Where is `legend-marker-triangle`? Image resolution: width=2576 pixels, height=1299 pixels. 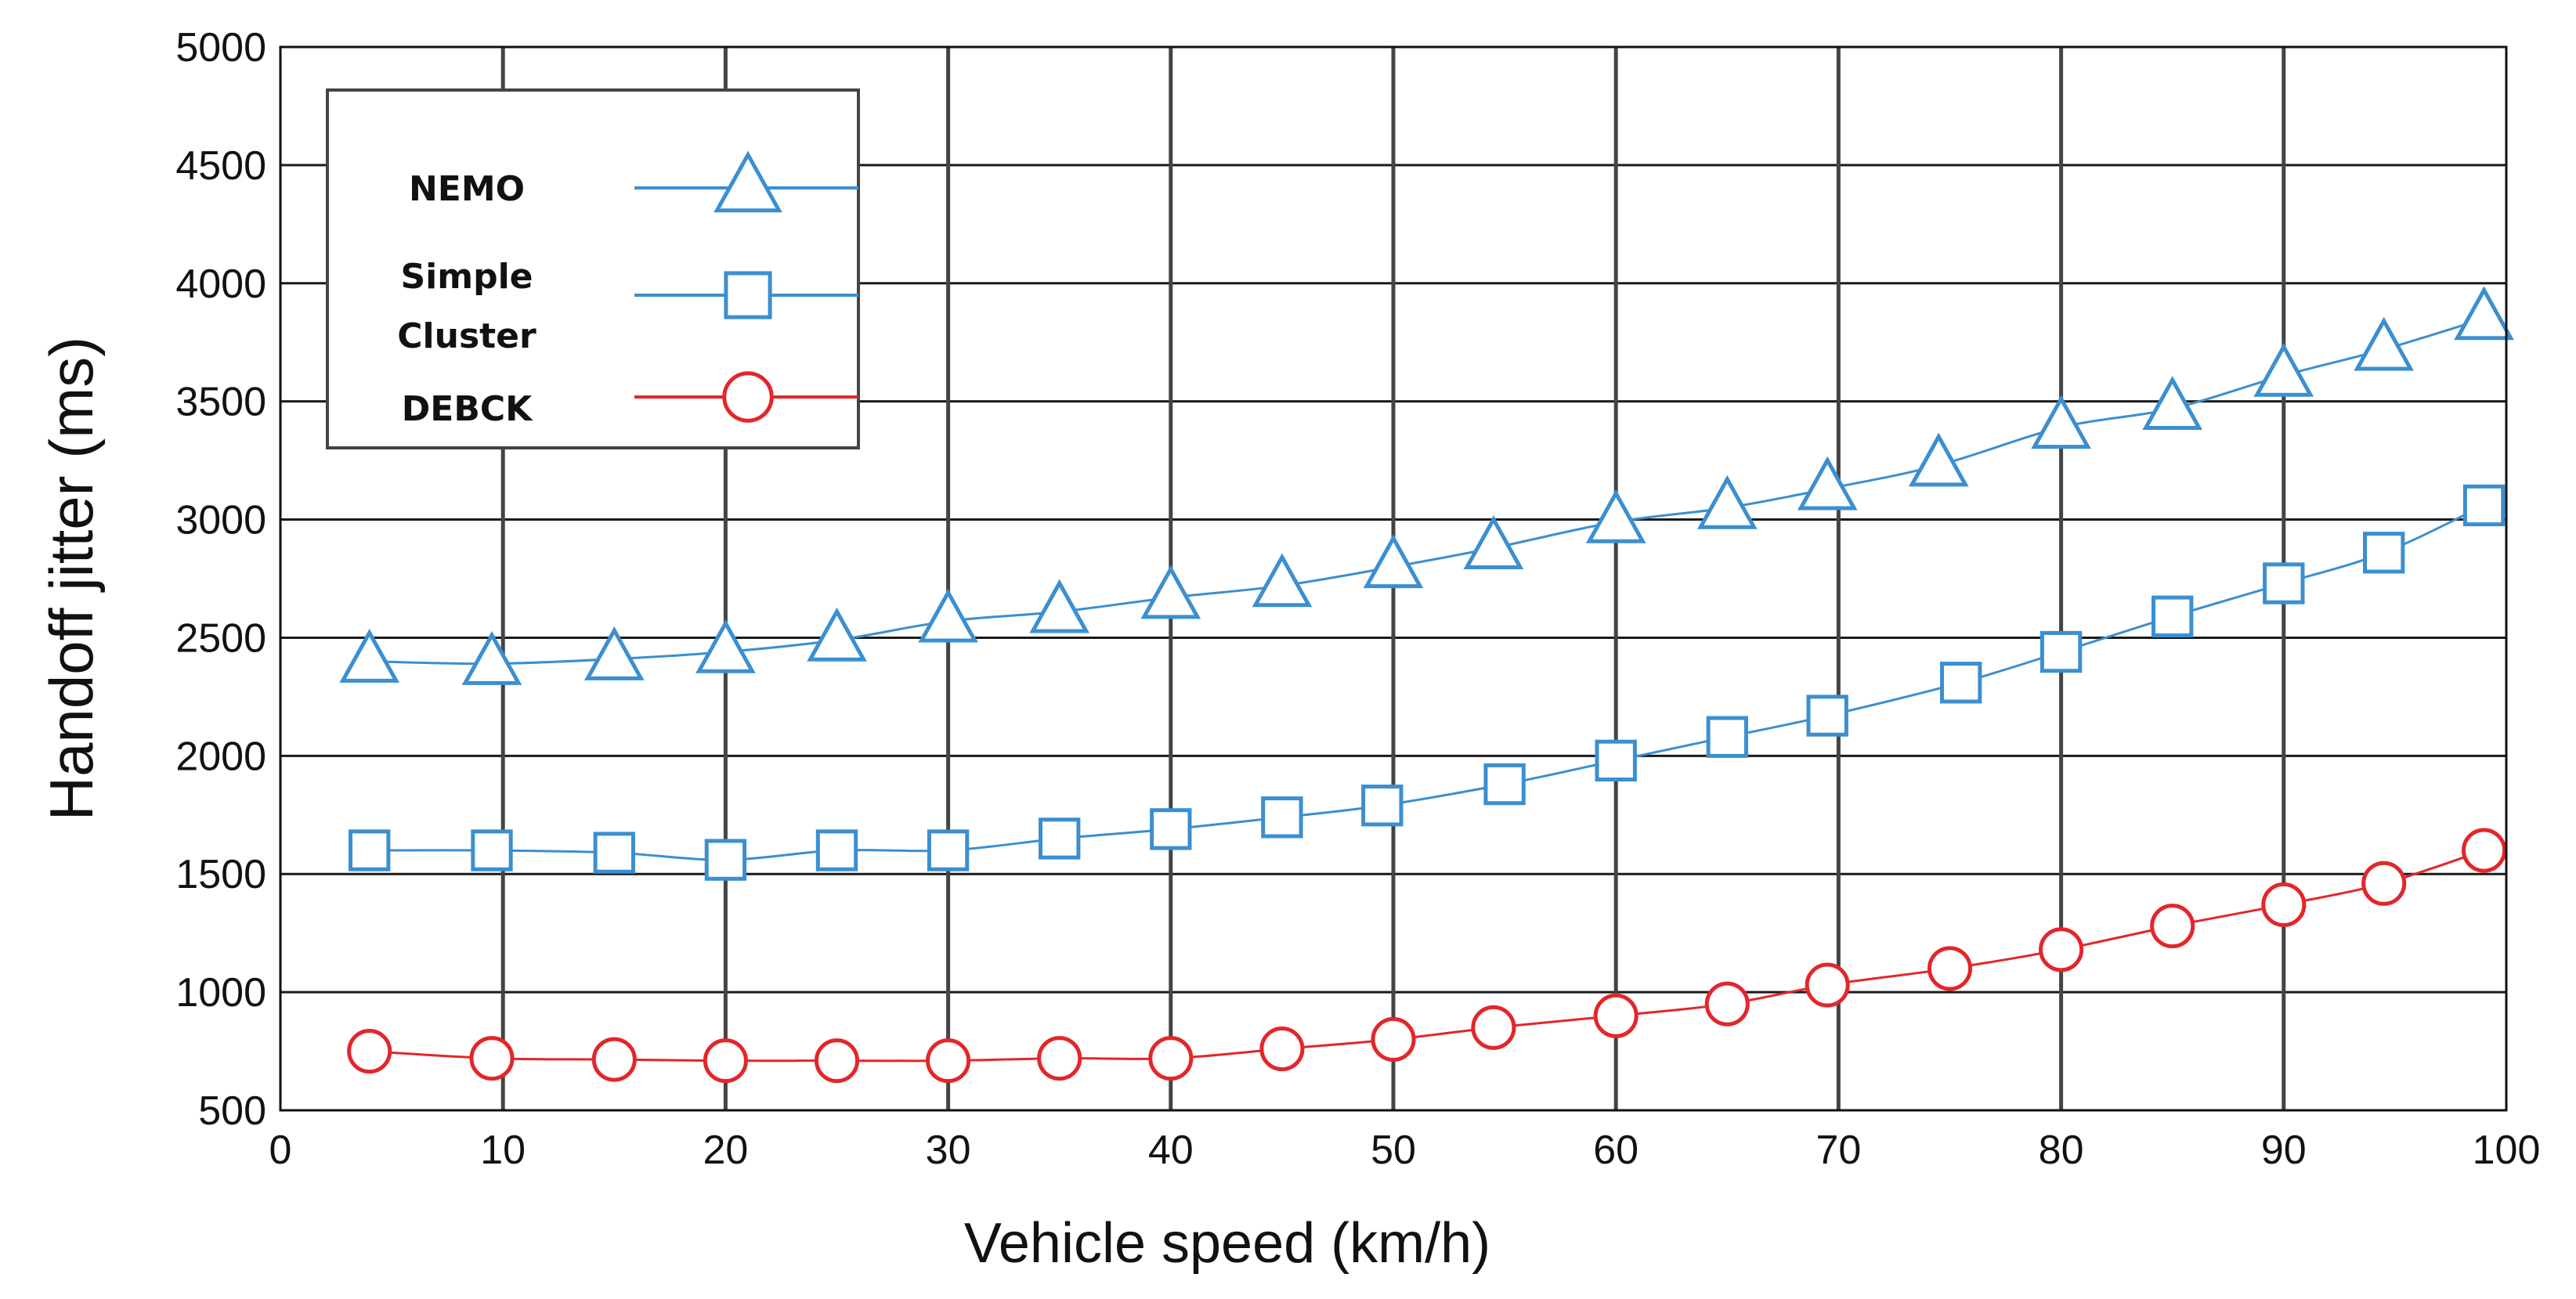
legend-marker-triangle is located at coordinates (748, 182).